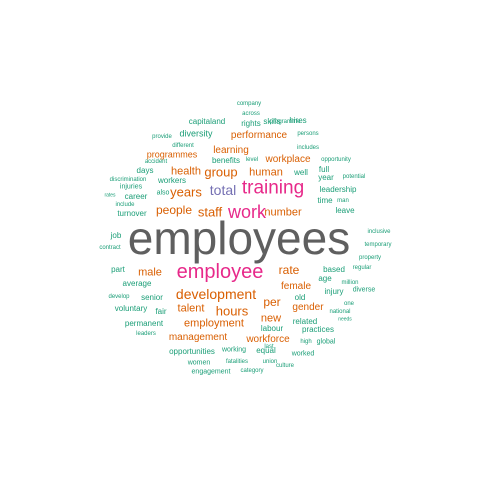 The image size is (480, 480). What do you see at coordinates (207, 121) in the screenshot?
I see `word-capitaland: capitaland` at bounding box center [207, 121].